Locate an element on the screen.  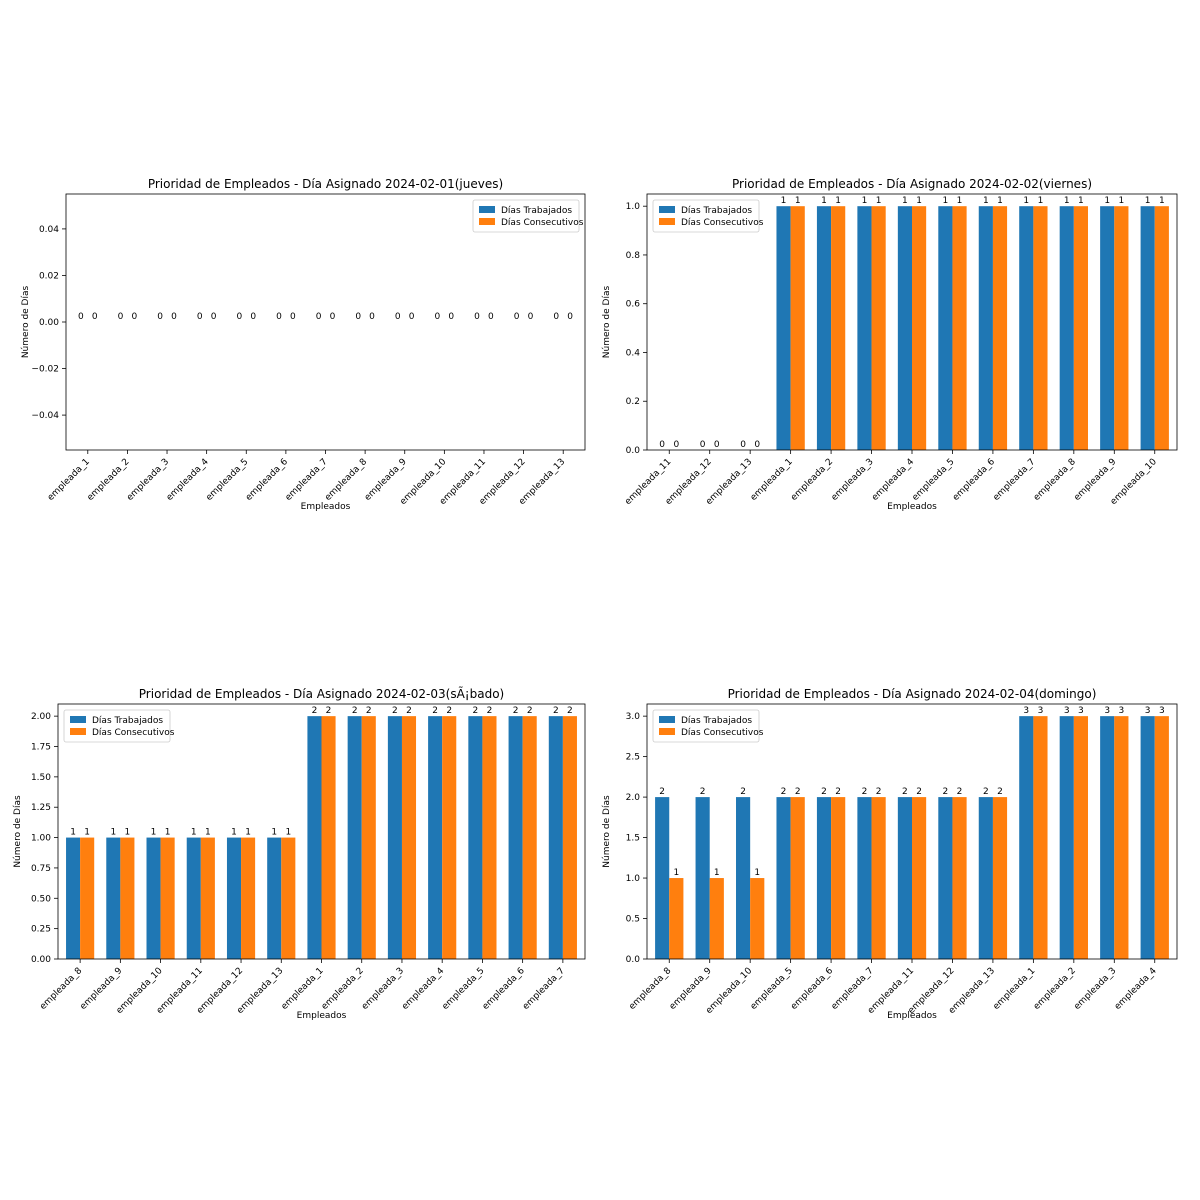
y-tick-label: 2.00 is located at coordinates (41, 717).